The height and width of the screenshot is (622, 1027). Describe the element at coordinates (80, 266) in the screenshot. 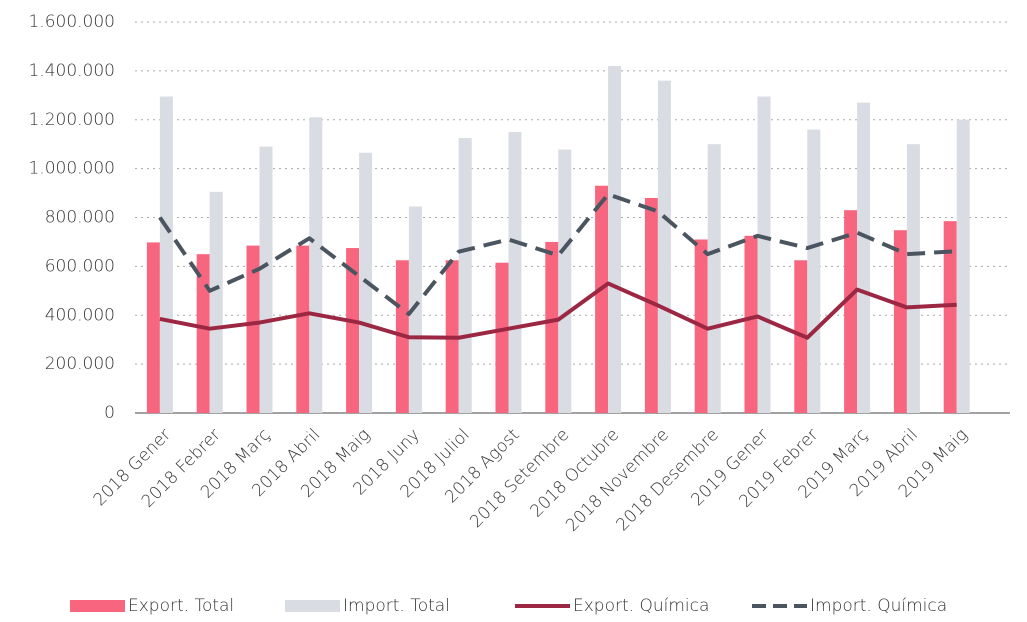

I see `y-tick-label: 600.000` at that location.